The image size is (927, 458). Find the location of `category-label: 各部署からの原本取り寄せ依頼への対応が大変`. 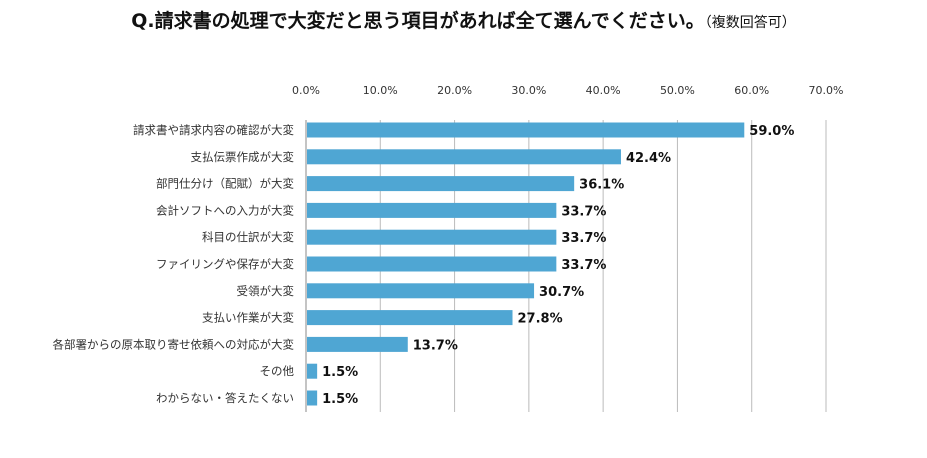

category-label: 各部署からの原本取り寄せ依頼への対応が大変 is located at coordinates (174, 344).